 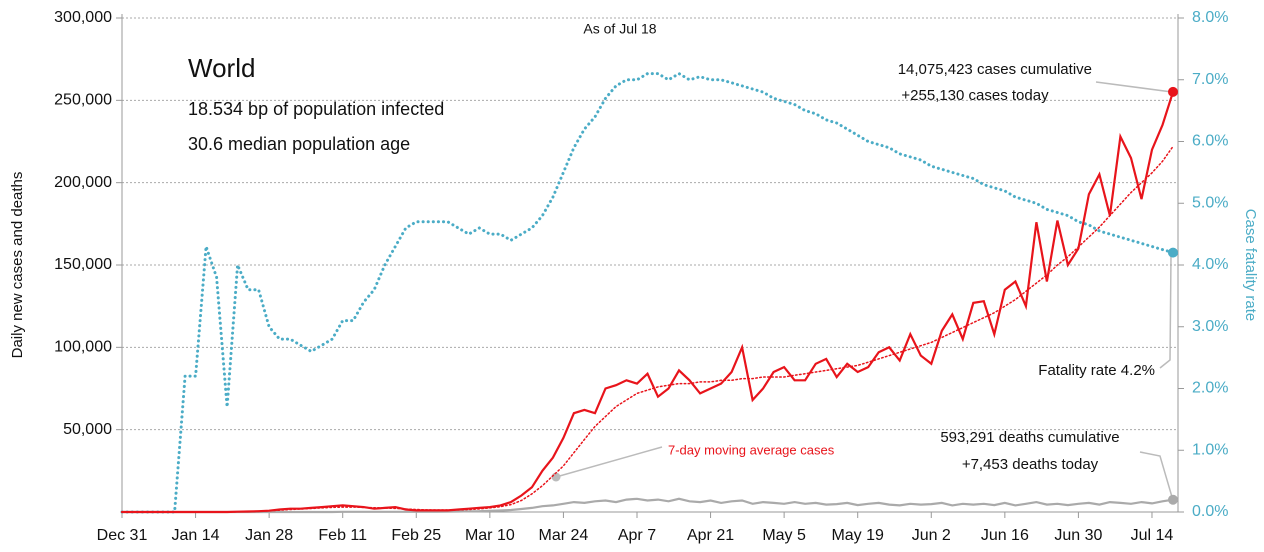 I want to click on y-axis-title: Daily new cases and deaths, so click(x=17, y=265).